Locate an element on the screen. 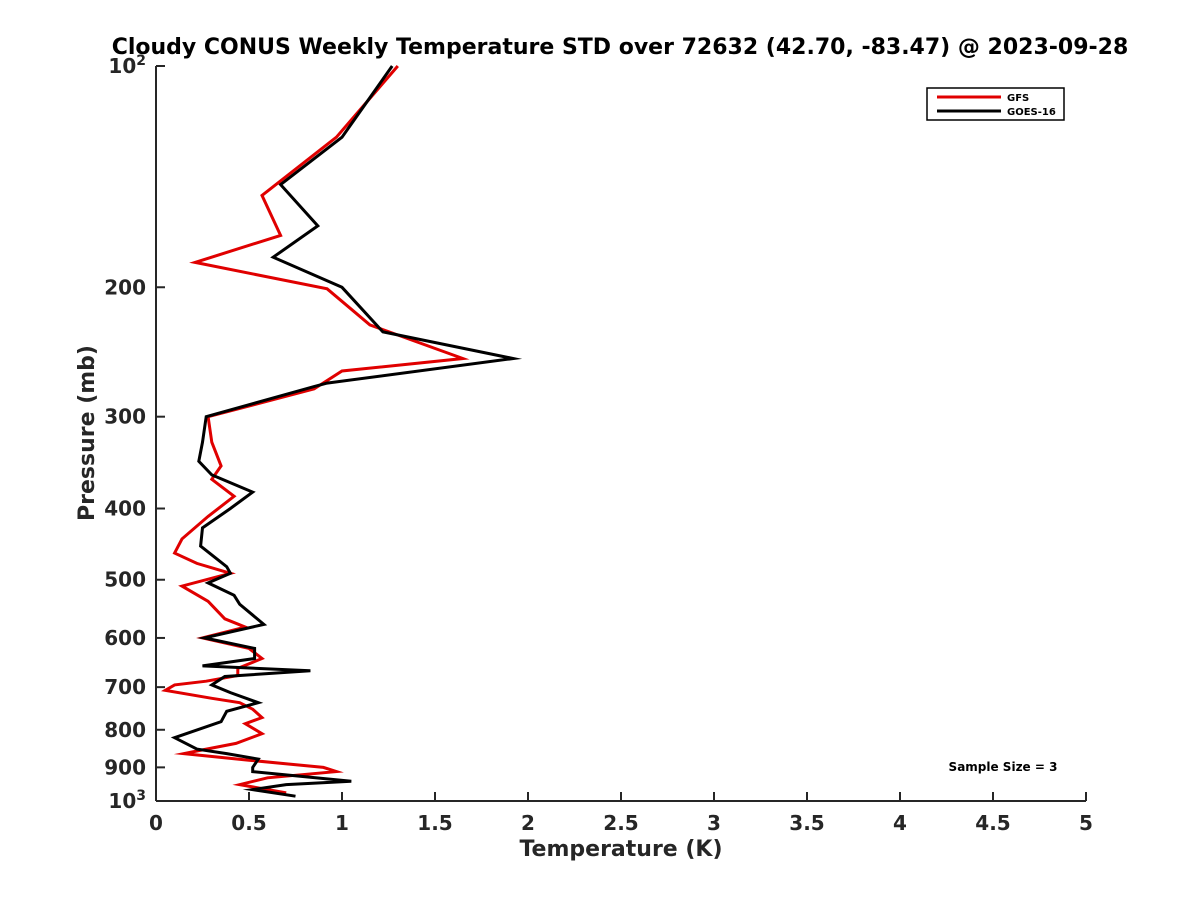 The width and height of the screenshot is (1200, 900). legend-label-gfs: GFS is located at coordinates (1018, 98).